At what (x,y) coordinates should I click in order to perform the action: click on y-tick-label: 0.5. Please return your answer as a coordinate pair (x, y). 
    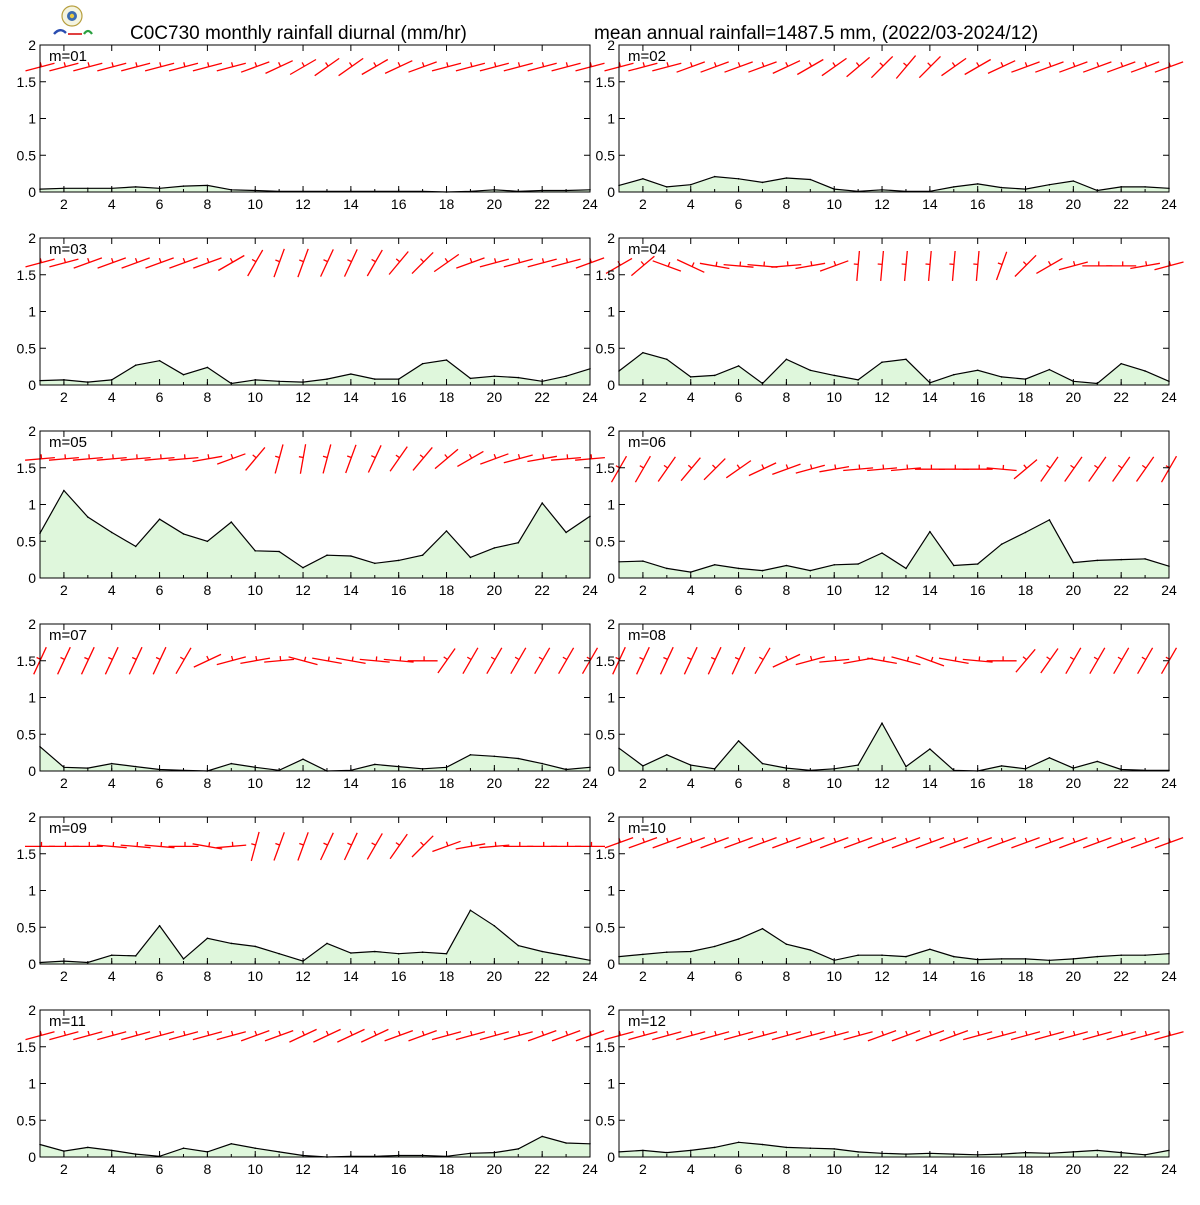
    Looking at the image, I should click on (27, 1120).